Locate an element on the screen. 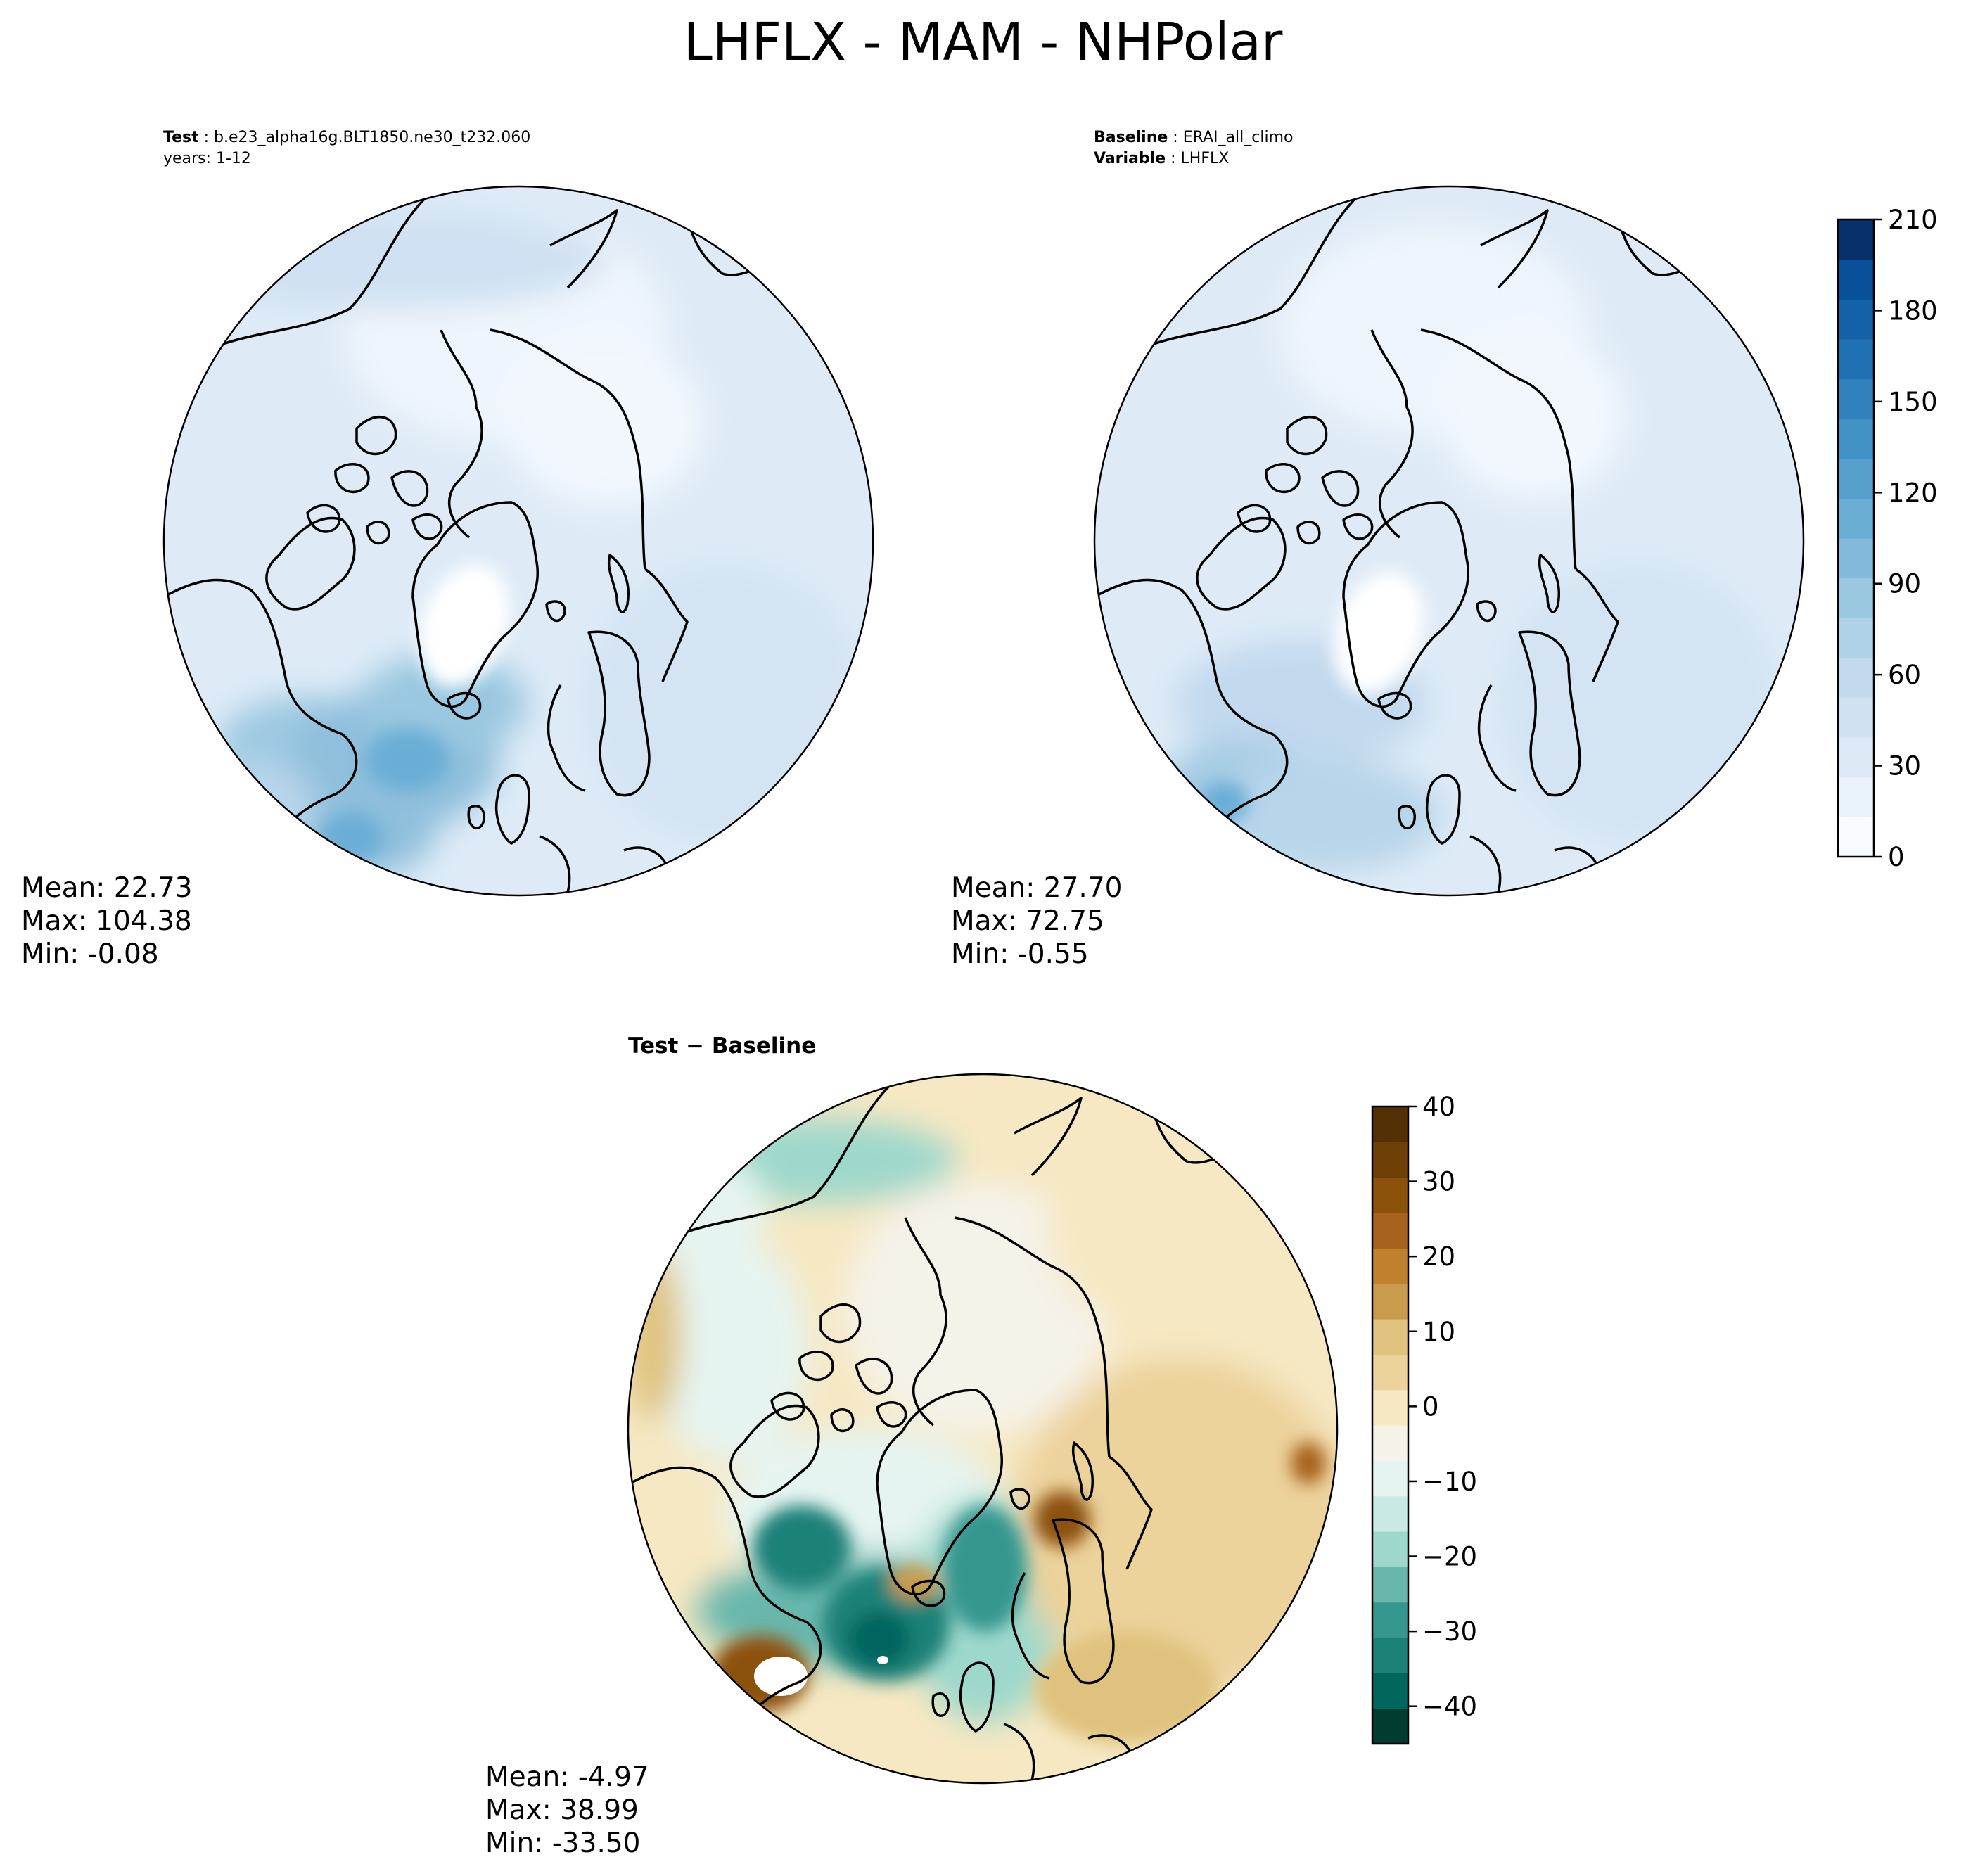 Image resolution: width=1966 pixels, height=1876 pixels. baseline-max: Max: 72.75 is located at coordinates (1027, 921).